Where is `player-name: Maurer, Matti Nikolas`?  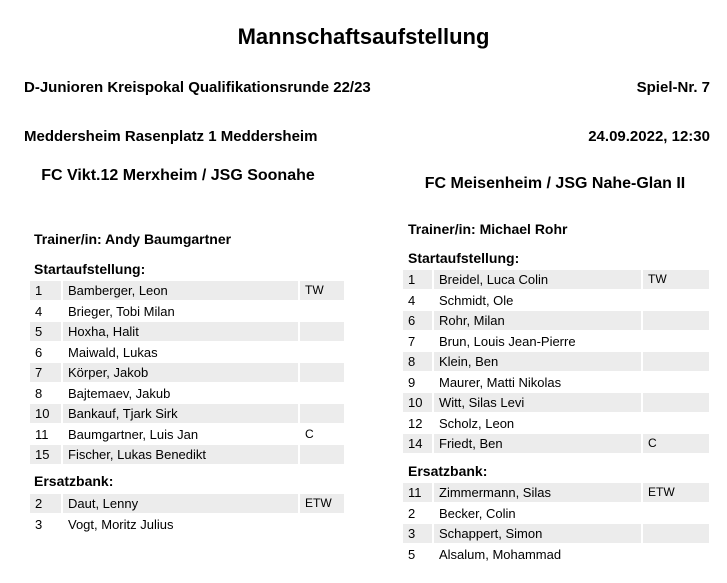
player-name: Maurer, Matti Nikolas is located at coordinates (500, 382).